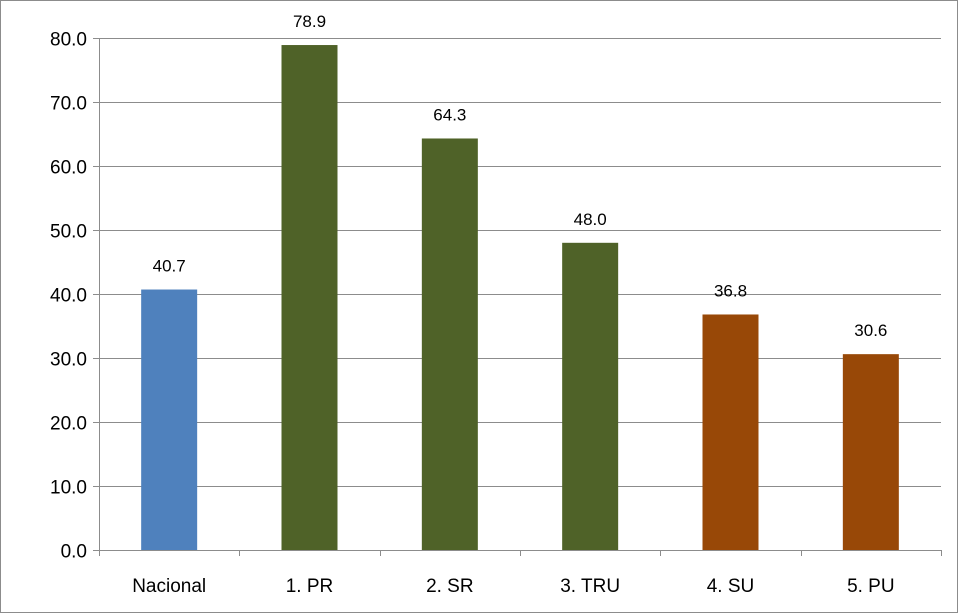  Describe the element at coordinates (590, 586) in the screenshot. I see `x-tick-label: 3. TRU` at that location.